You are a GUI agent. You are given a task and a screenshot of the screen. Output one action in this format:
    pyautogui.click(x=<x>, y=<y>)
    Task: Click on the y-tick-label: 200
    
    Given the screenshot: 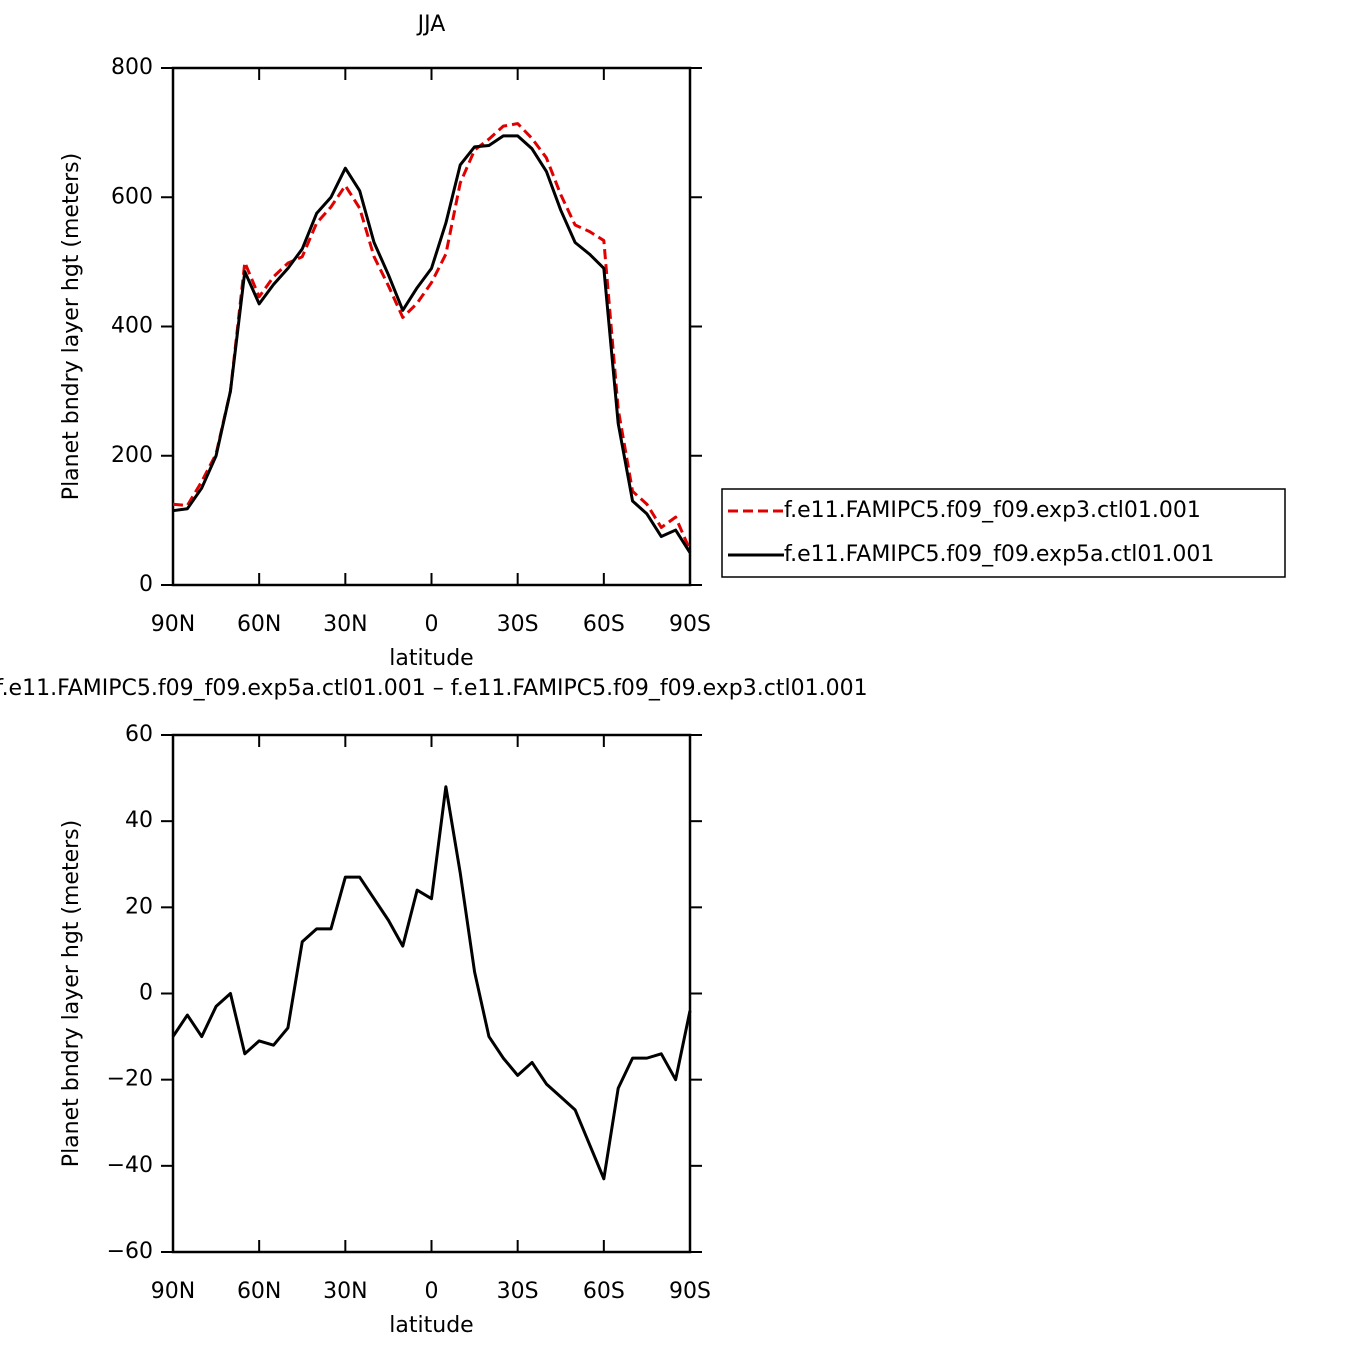 What is the action you would take?
    pyautogui.click(x=132, y=455)
    